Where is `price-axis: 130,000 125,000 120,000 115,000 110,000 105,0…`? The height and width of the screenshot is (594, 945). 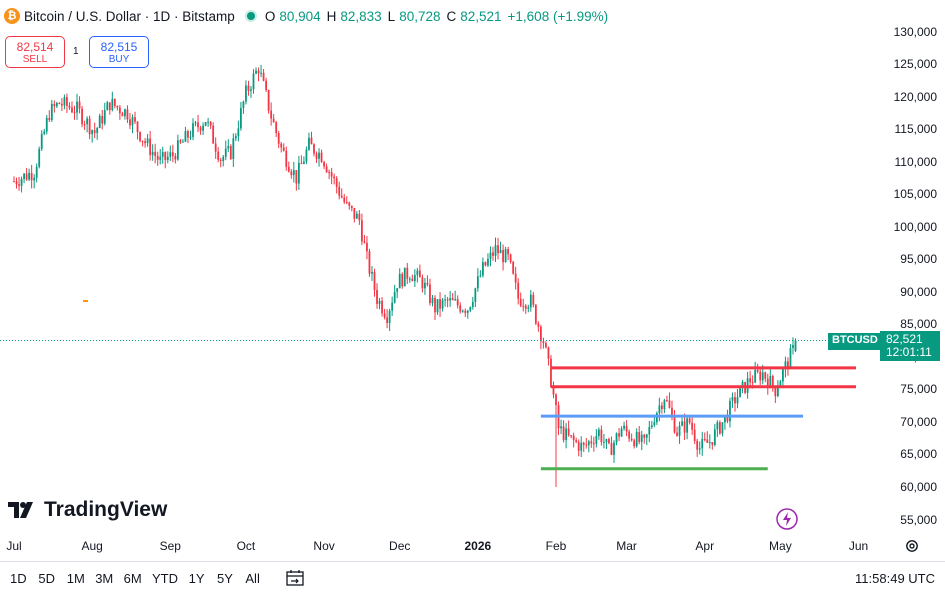 price-axis: 130,000 125,000 120,000 115,000 110,000 105,0… is located at coordinates (912, 267).